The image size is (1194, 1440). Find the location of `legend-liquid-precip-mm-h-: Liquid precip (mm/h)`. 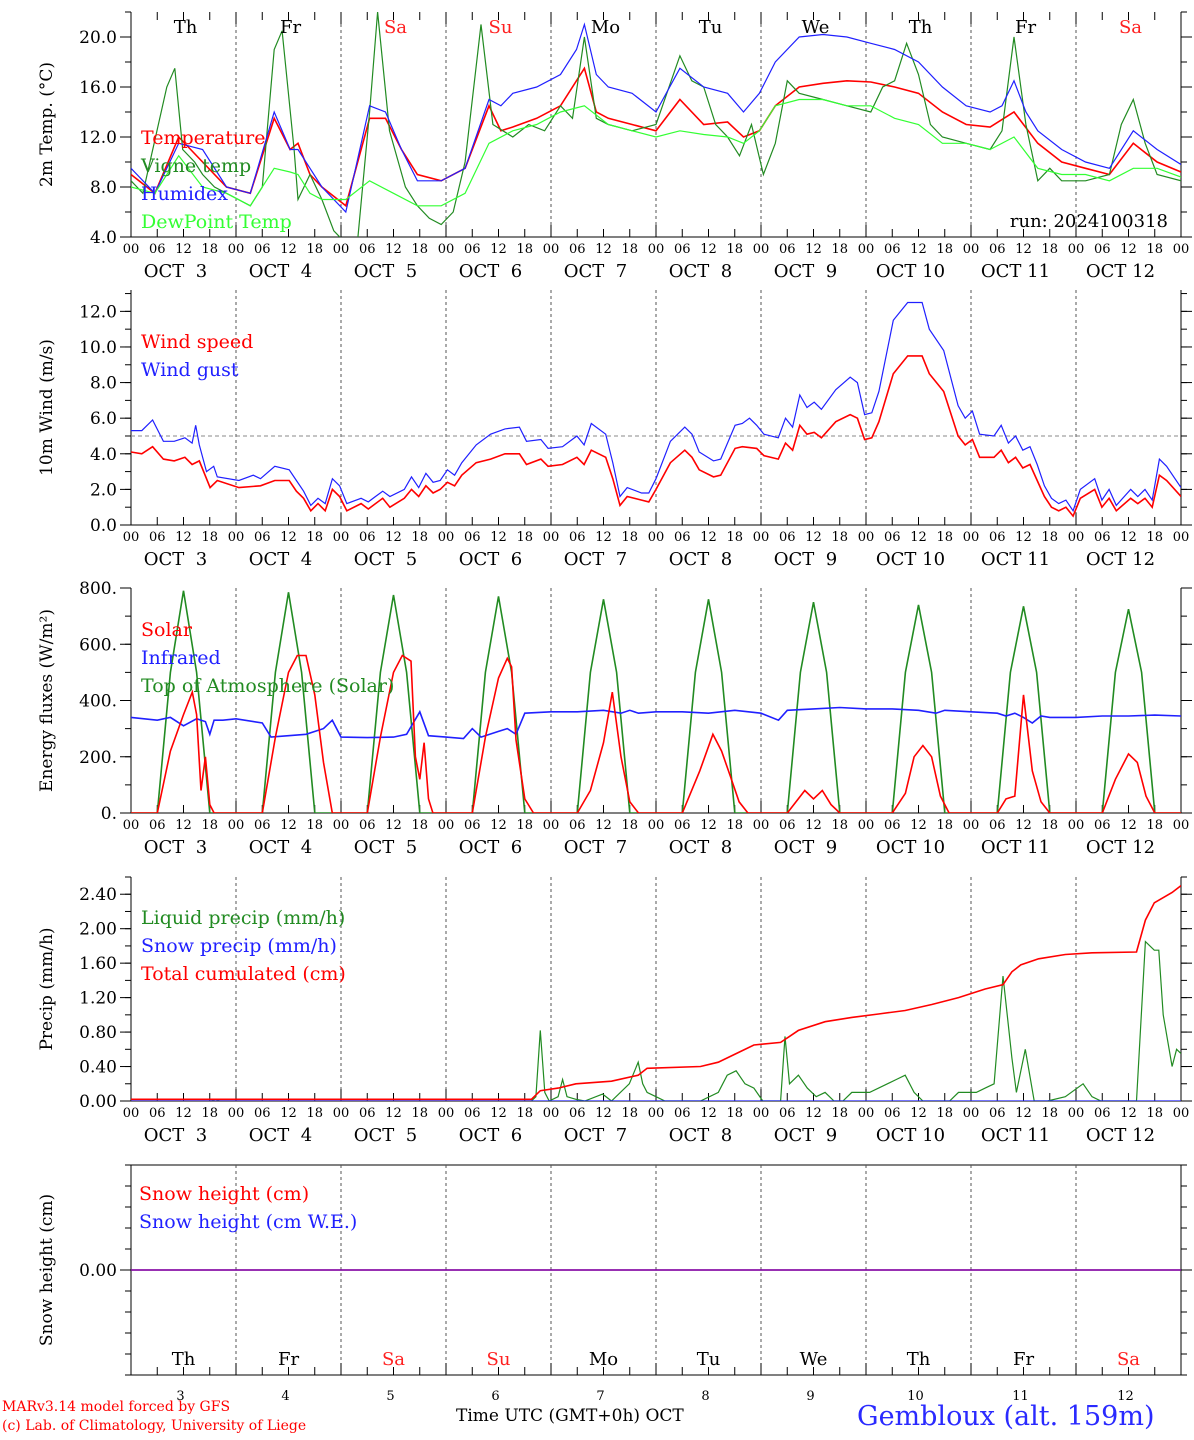

legend-liquid-precip-mm-h-: Liquid precip (mm/h) is located at coordinates (243, 918).